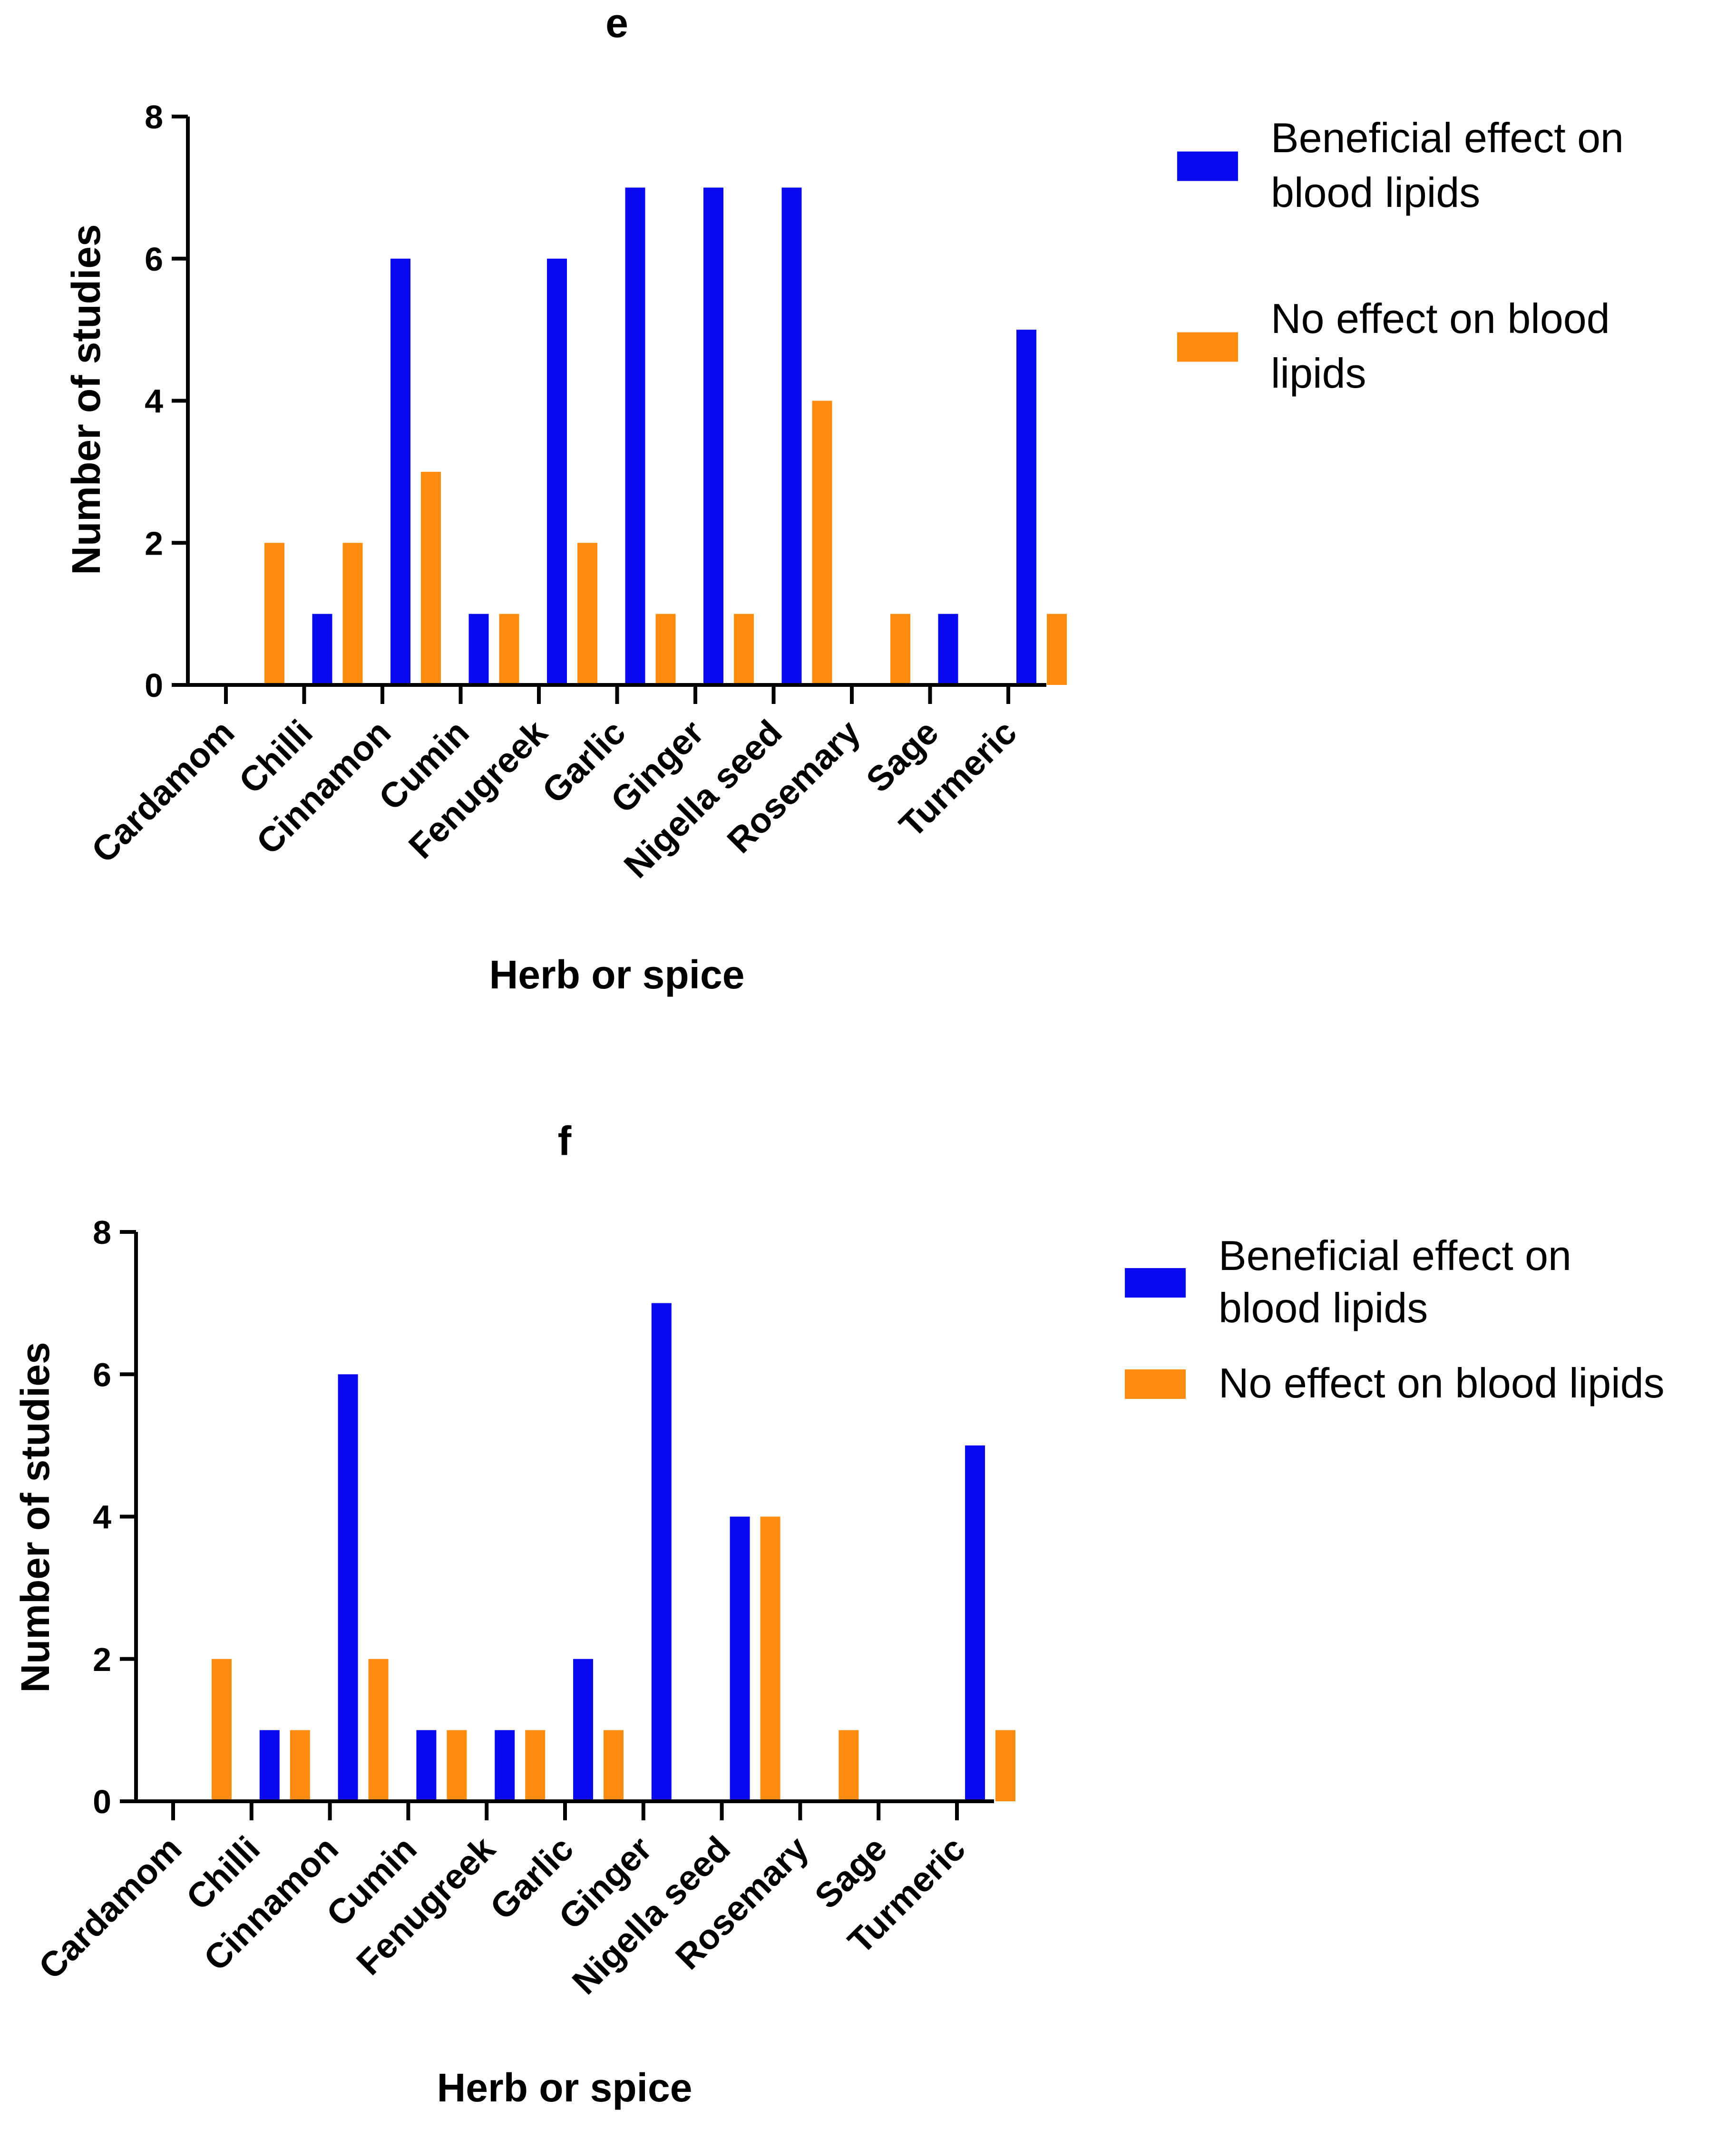 The height and width of the screenshot is (2139, 1736). Describe the element at coordinates (565, 1141) in the screenshot. I see `chart-title: f` at that location.